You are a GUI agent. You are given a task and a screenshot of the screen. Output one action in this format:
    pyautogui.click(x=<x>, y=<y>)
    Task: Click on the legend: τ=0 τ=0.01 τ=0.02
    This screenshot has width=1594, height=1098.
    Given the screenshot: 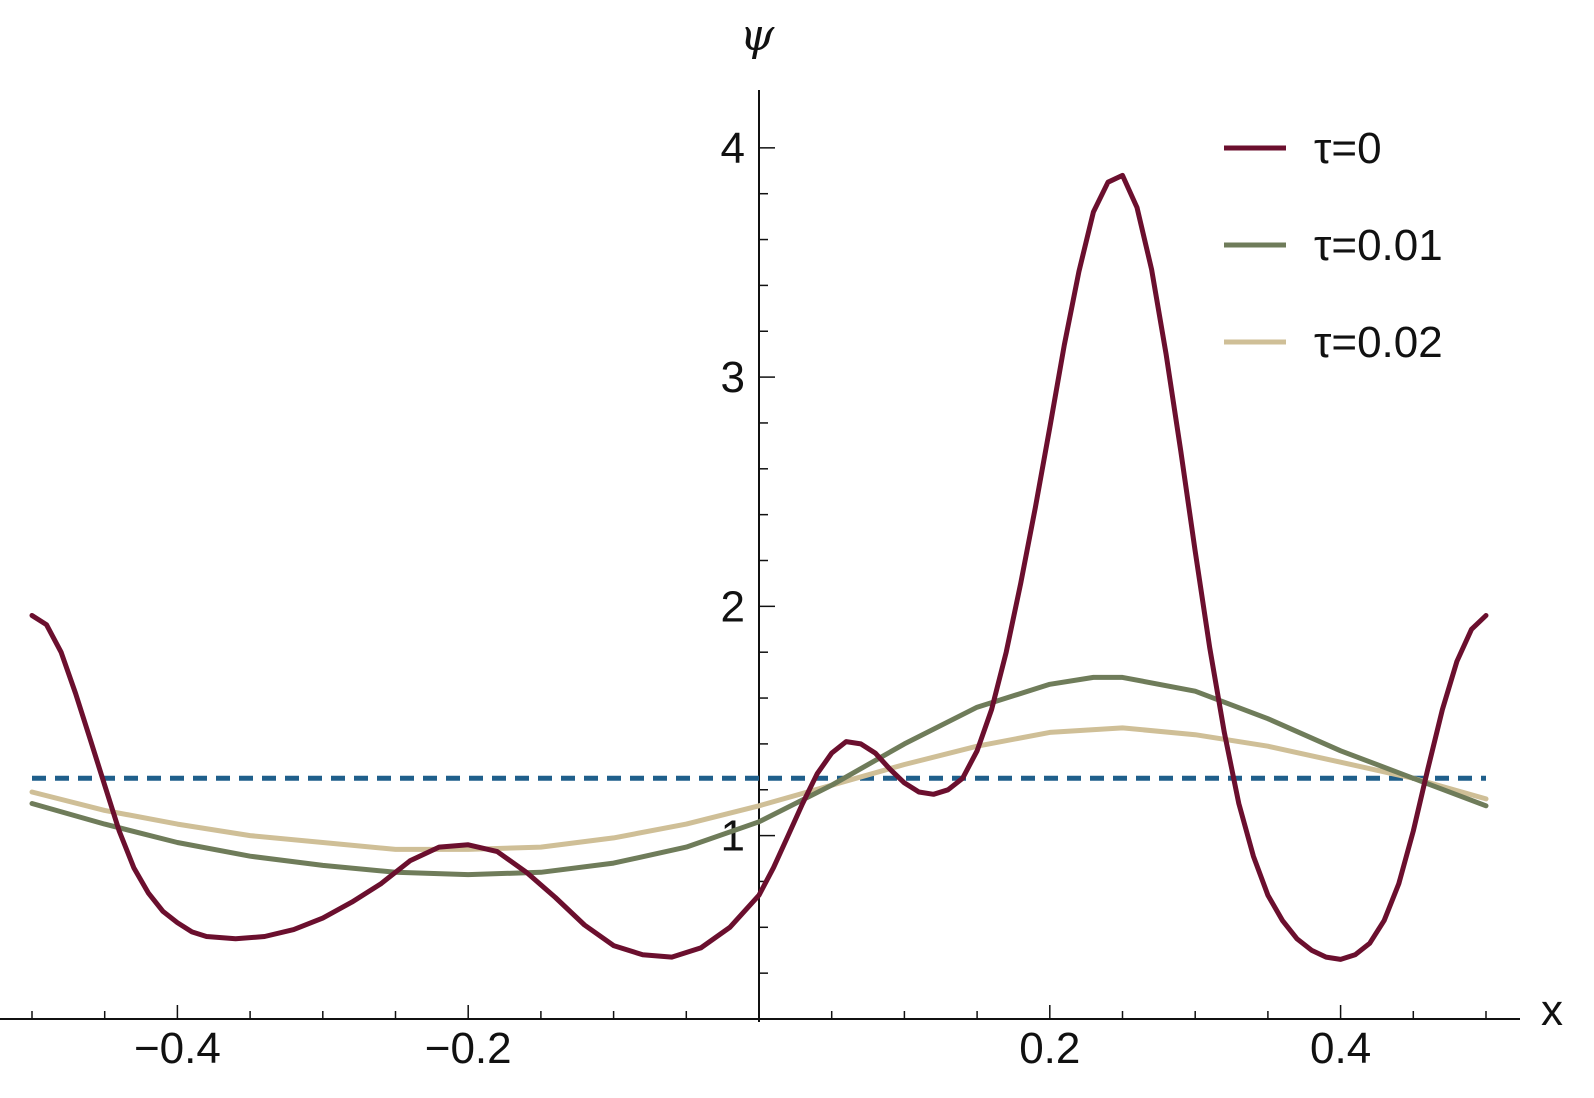 What is the action you would take?
    pyautogui.click(x=1333, y=245)
    